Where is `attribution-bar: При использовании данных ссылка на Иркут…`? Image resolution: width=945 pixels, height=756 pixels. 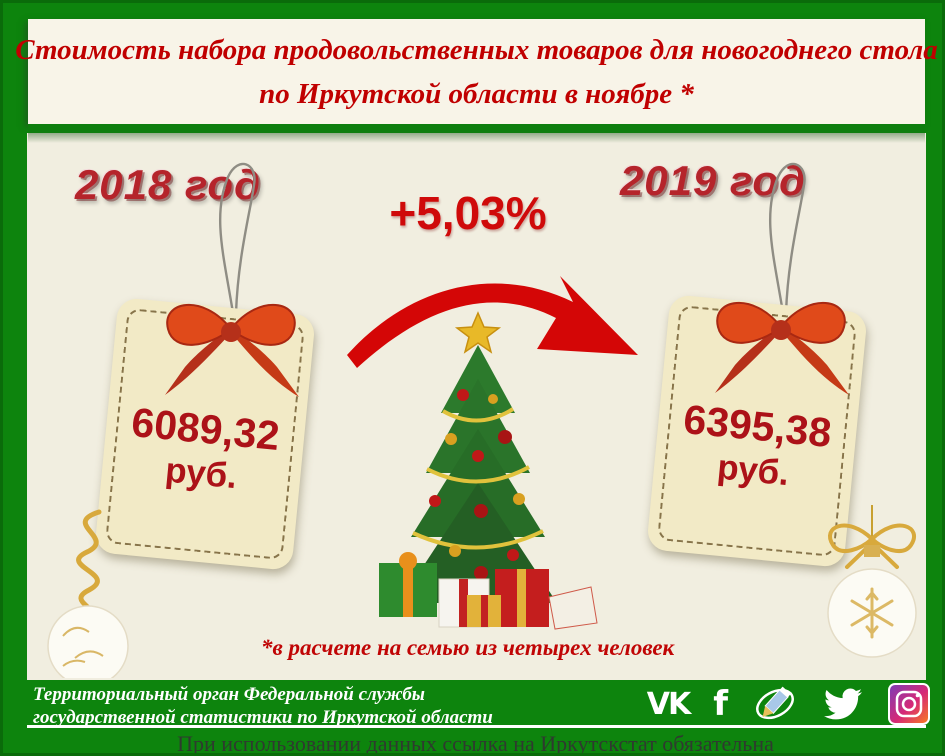 attribution-bar: При использовании данных ссылка на Иркут… is located at coordinates (475, 743).